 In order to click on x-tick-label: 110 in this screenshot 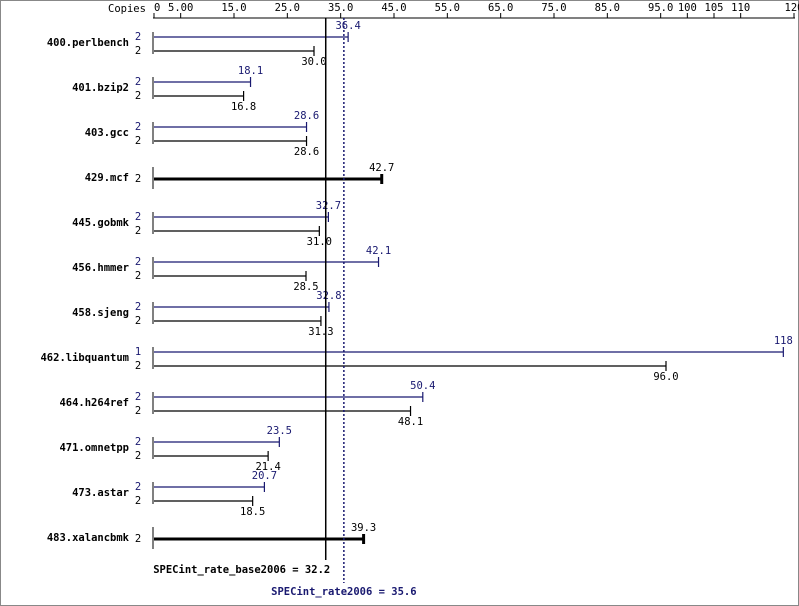, I will do `click(740, 8)`.